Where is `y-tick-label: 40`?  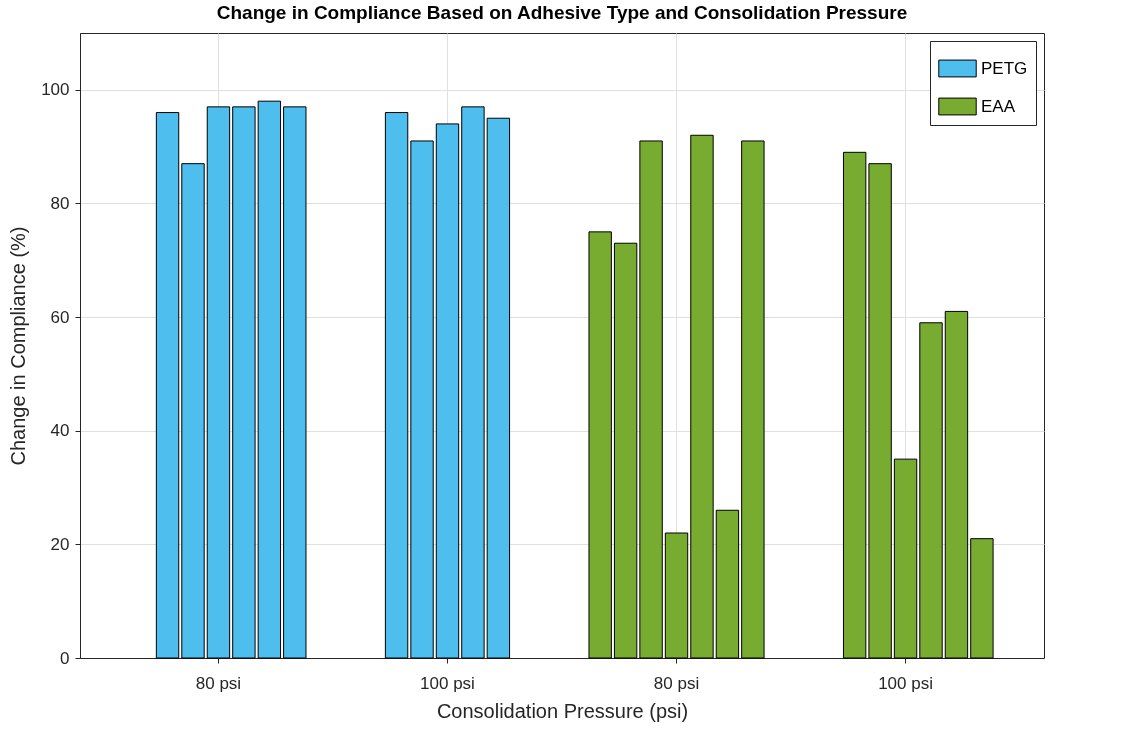 y-tick-label: 40 is located at coordinates (60, 431).